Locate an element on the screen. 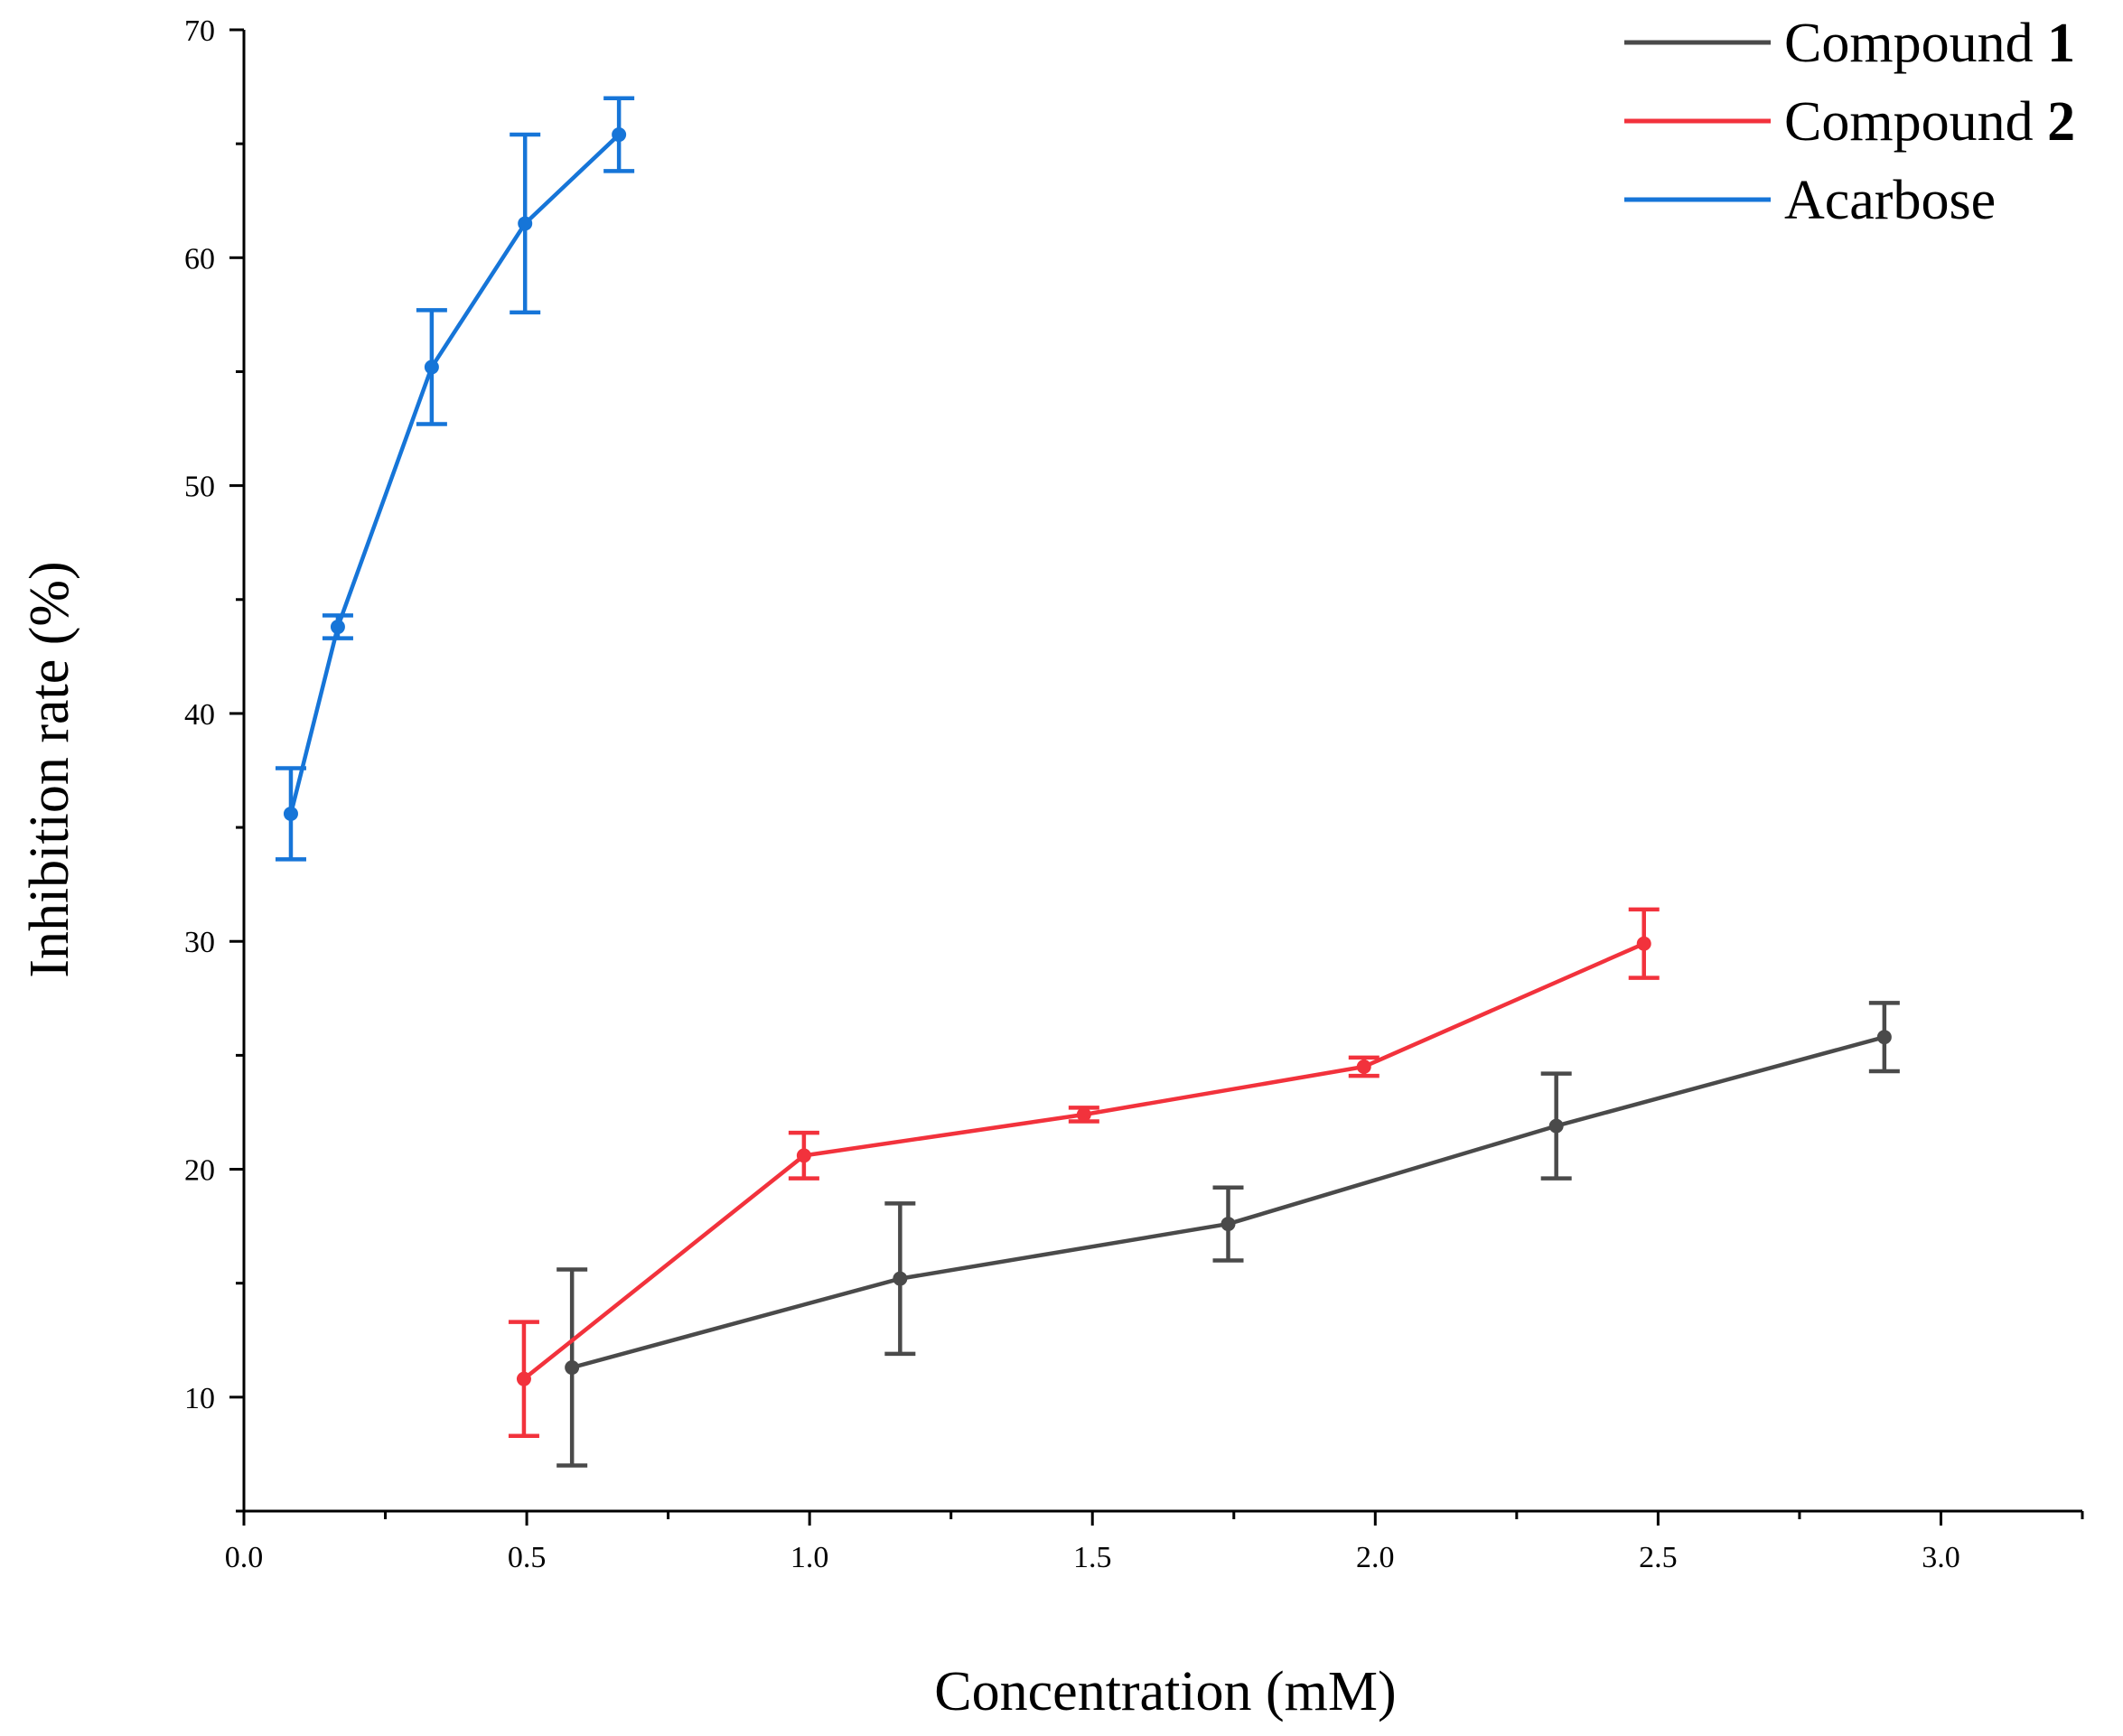 The image size is (2123, 1736). legend-item: Acarbose is located at coordinates (1810, 200).